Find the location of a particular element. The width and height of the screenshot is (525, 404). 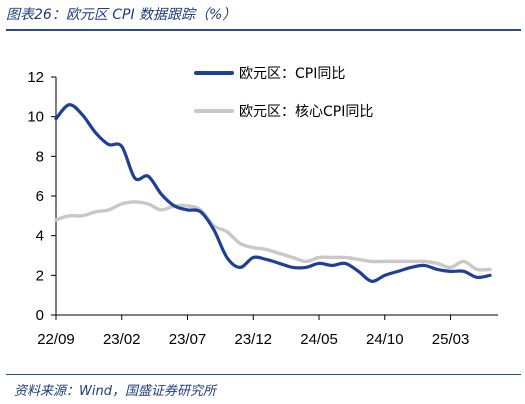

title-rule is located at coordinates (263, 30).